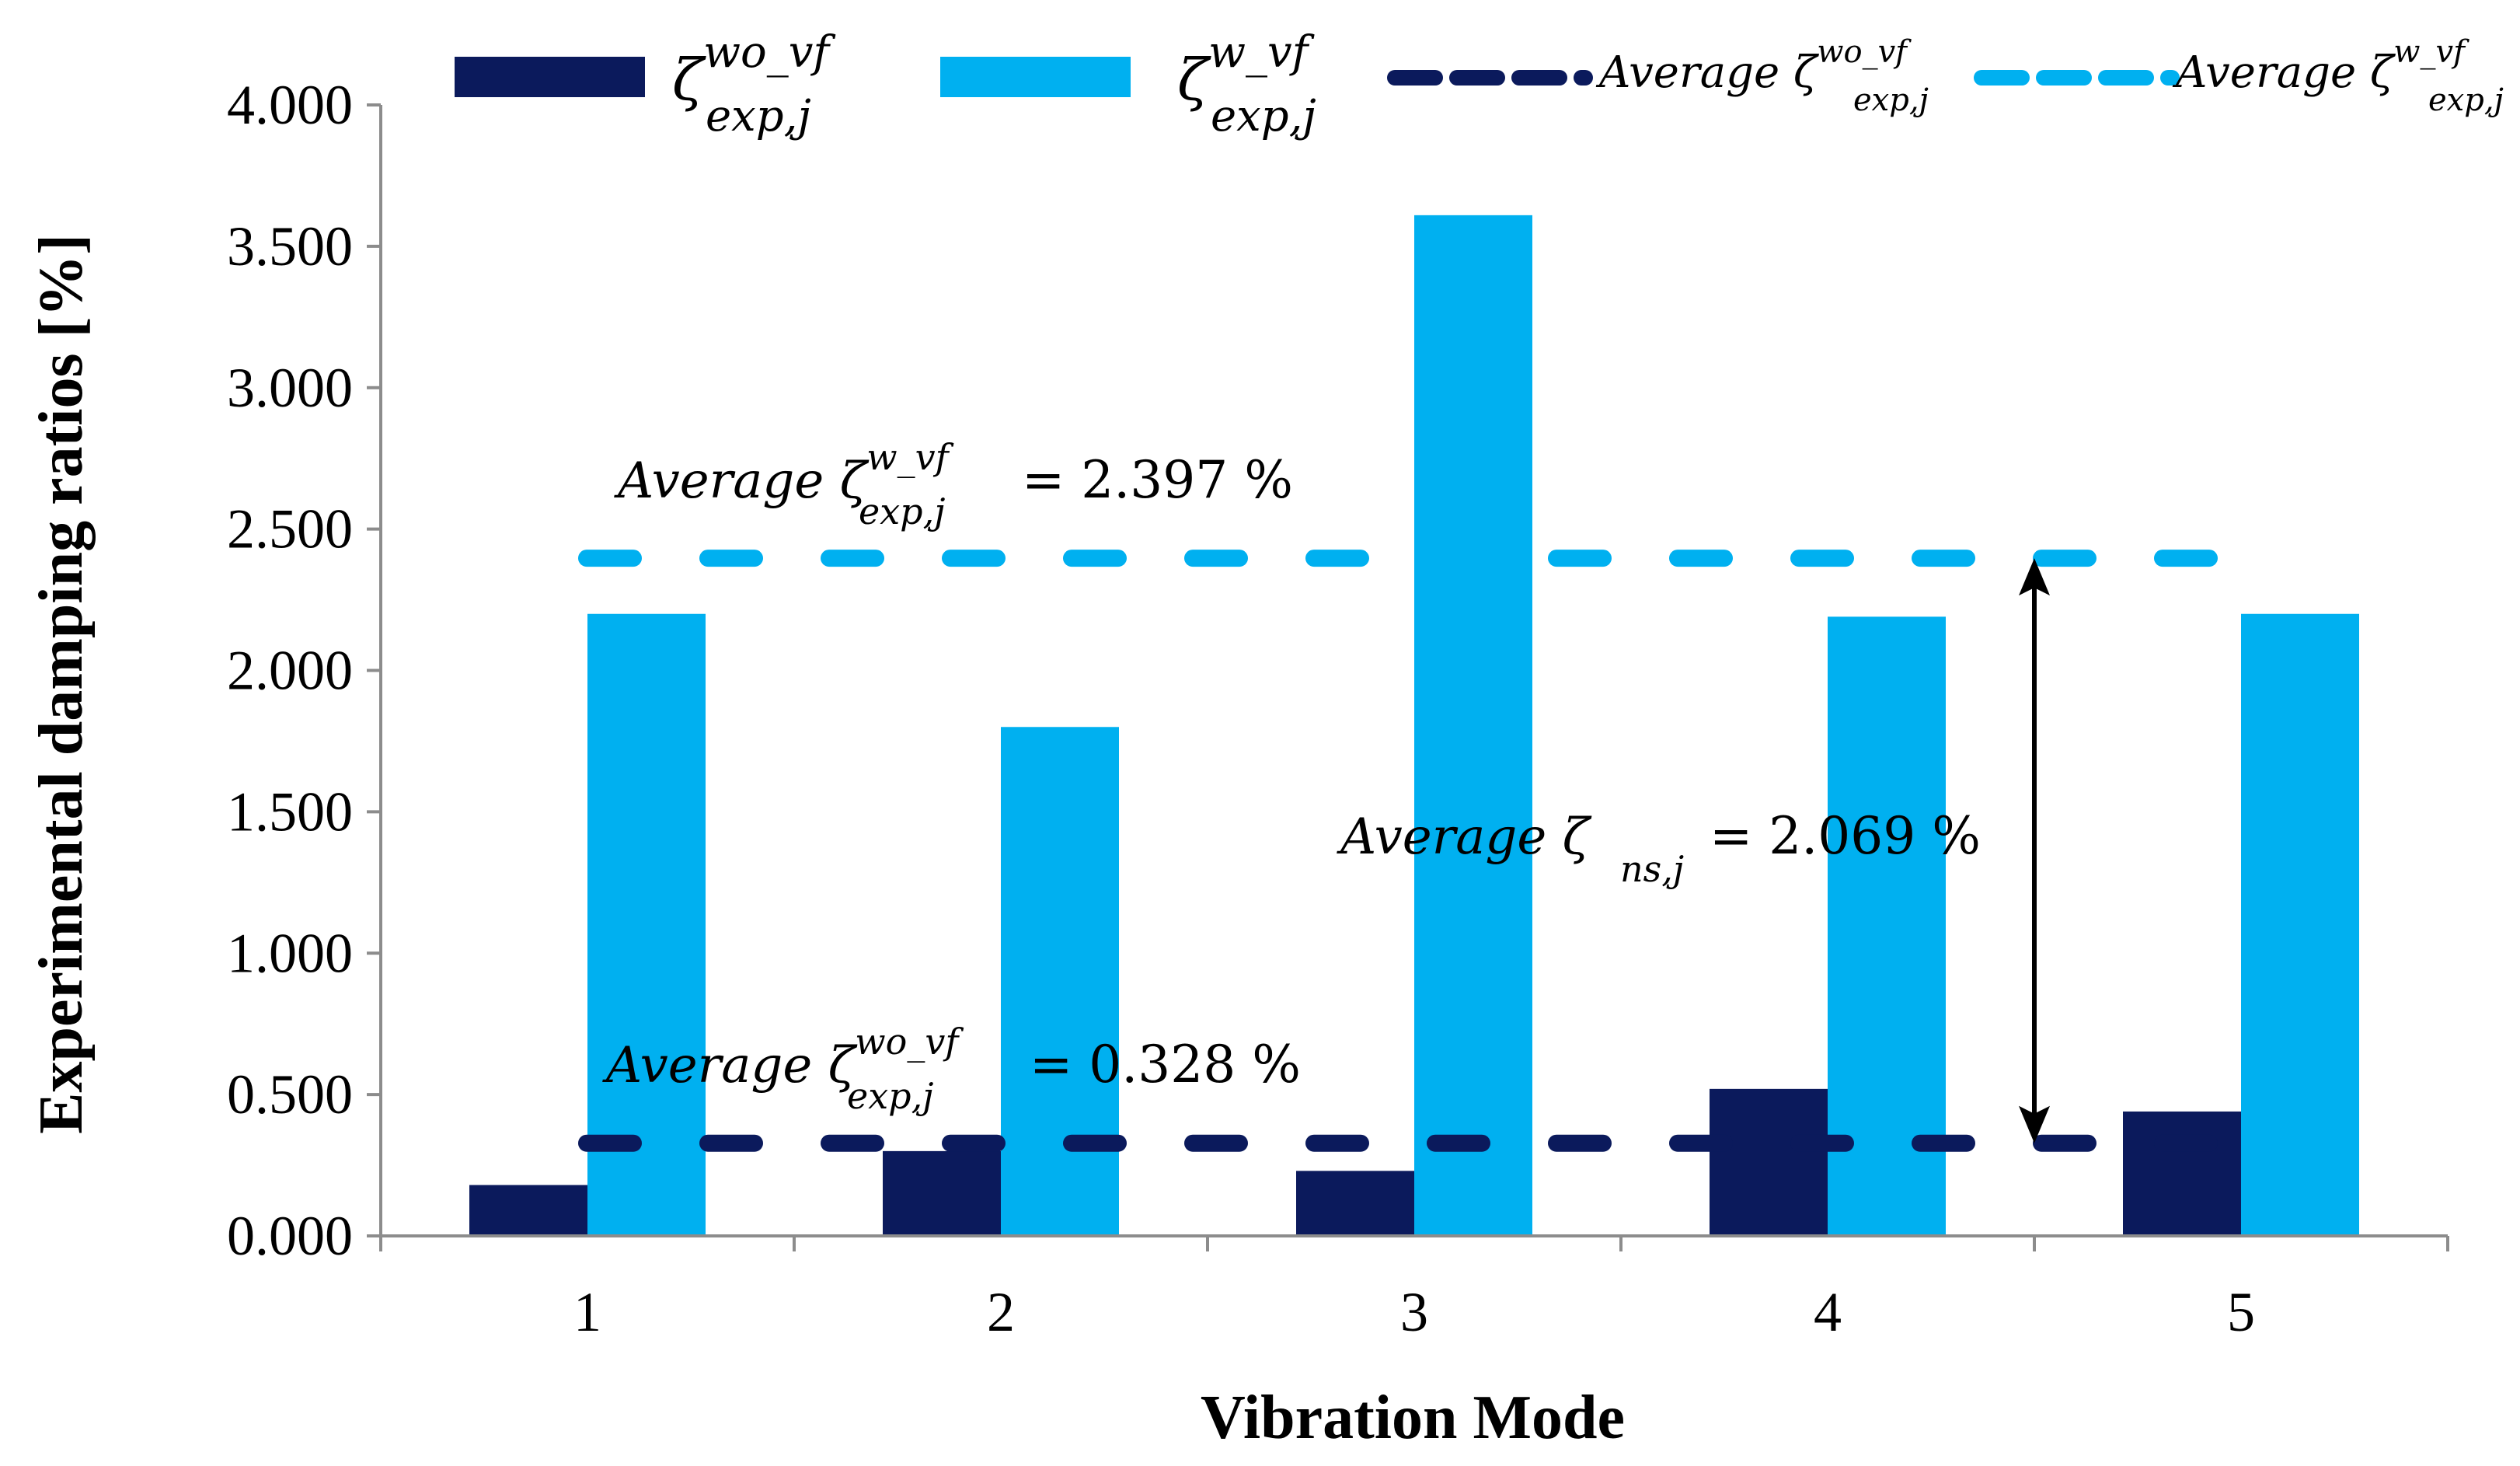 The image size is (2520, 1466). What do you see at coordinates (1001, 1312) in the screenshot?
I see `x-tick-label: 2` at bounding box center [1001, 1312].